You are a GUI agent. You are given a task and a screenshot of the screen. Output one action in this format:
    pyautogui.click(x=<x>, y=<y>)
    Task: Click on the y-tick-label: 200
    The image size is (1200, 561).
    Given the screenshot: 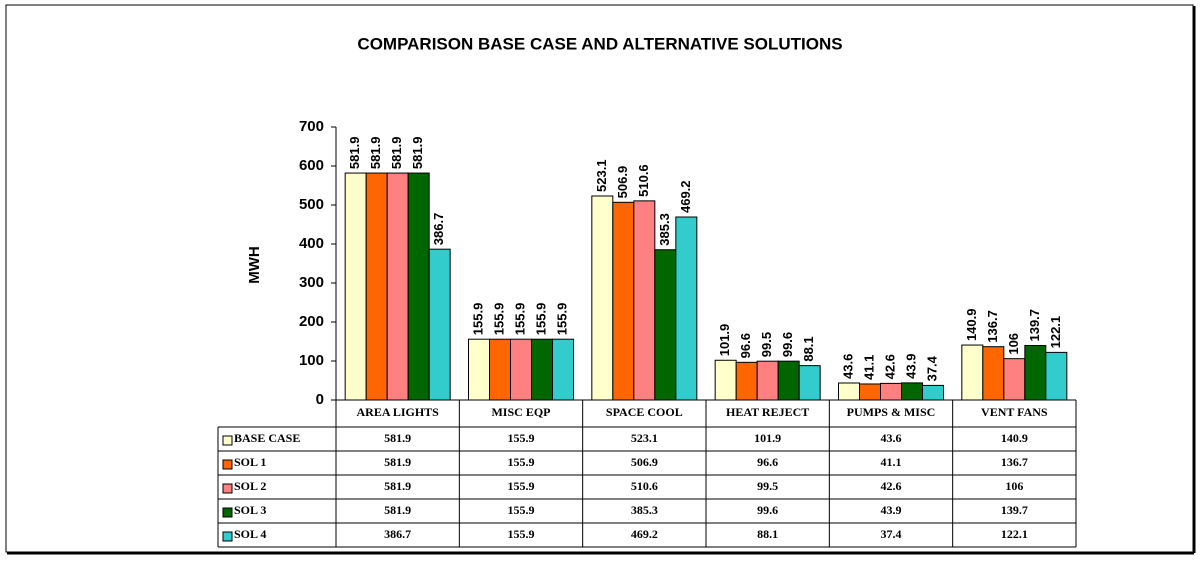 What is the action you would take?
    pyautogui.click(x=311, y=321)
    